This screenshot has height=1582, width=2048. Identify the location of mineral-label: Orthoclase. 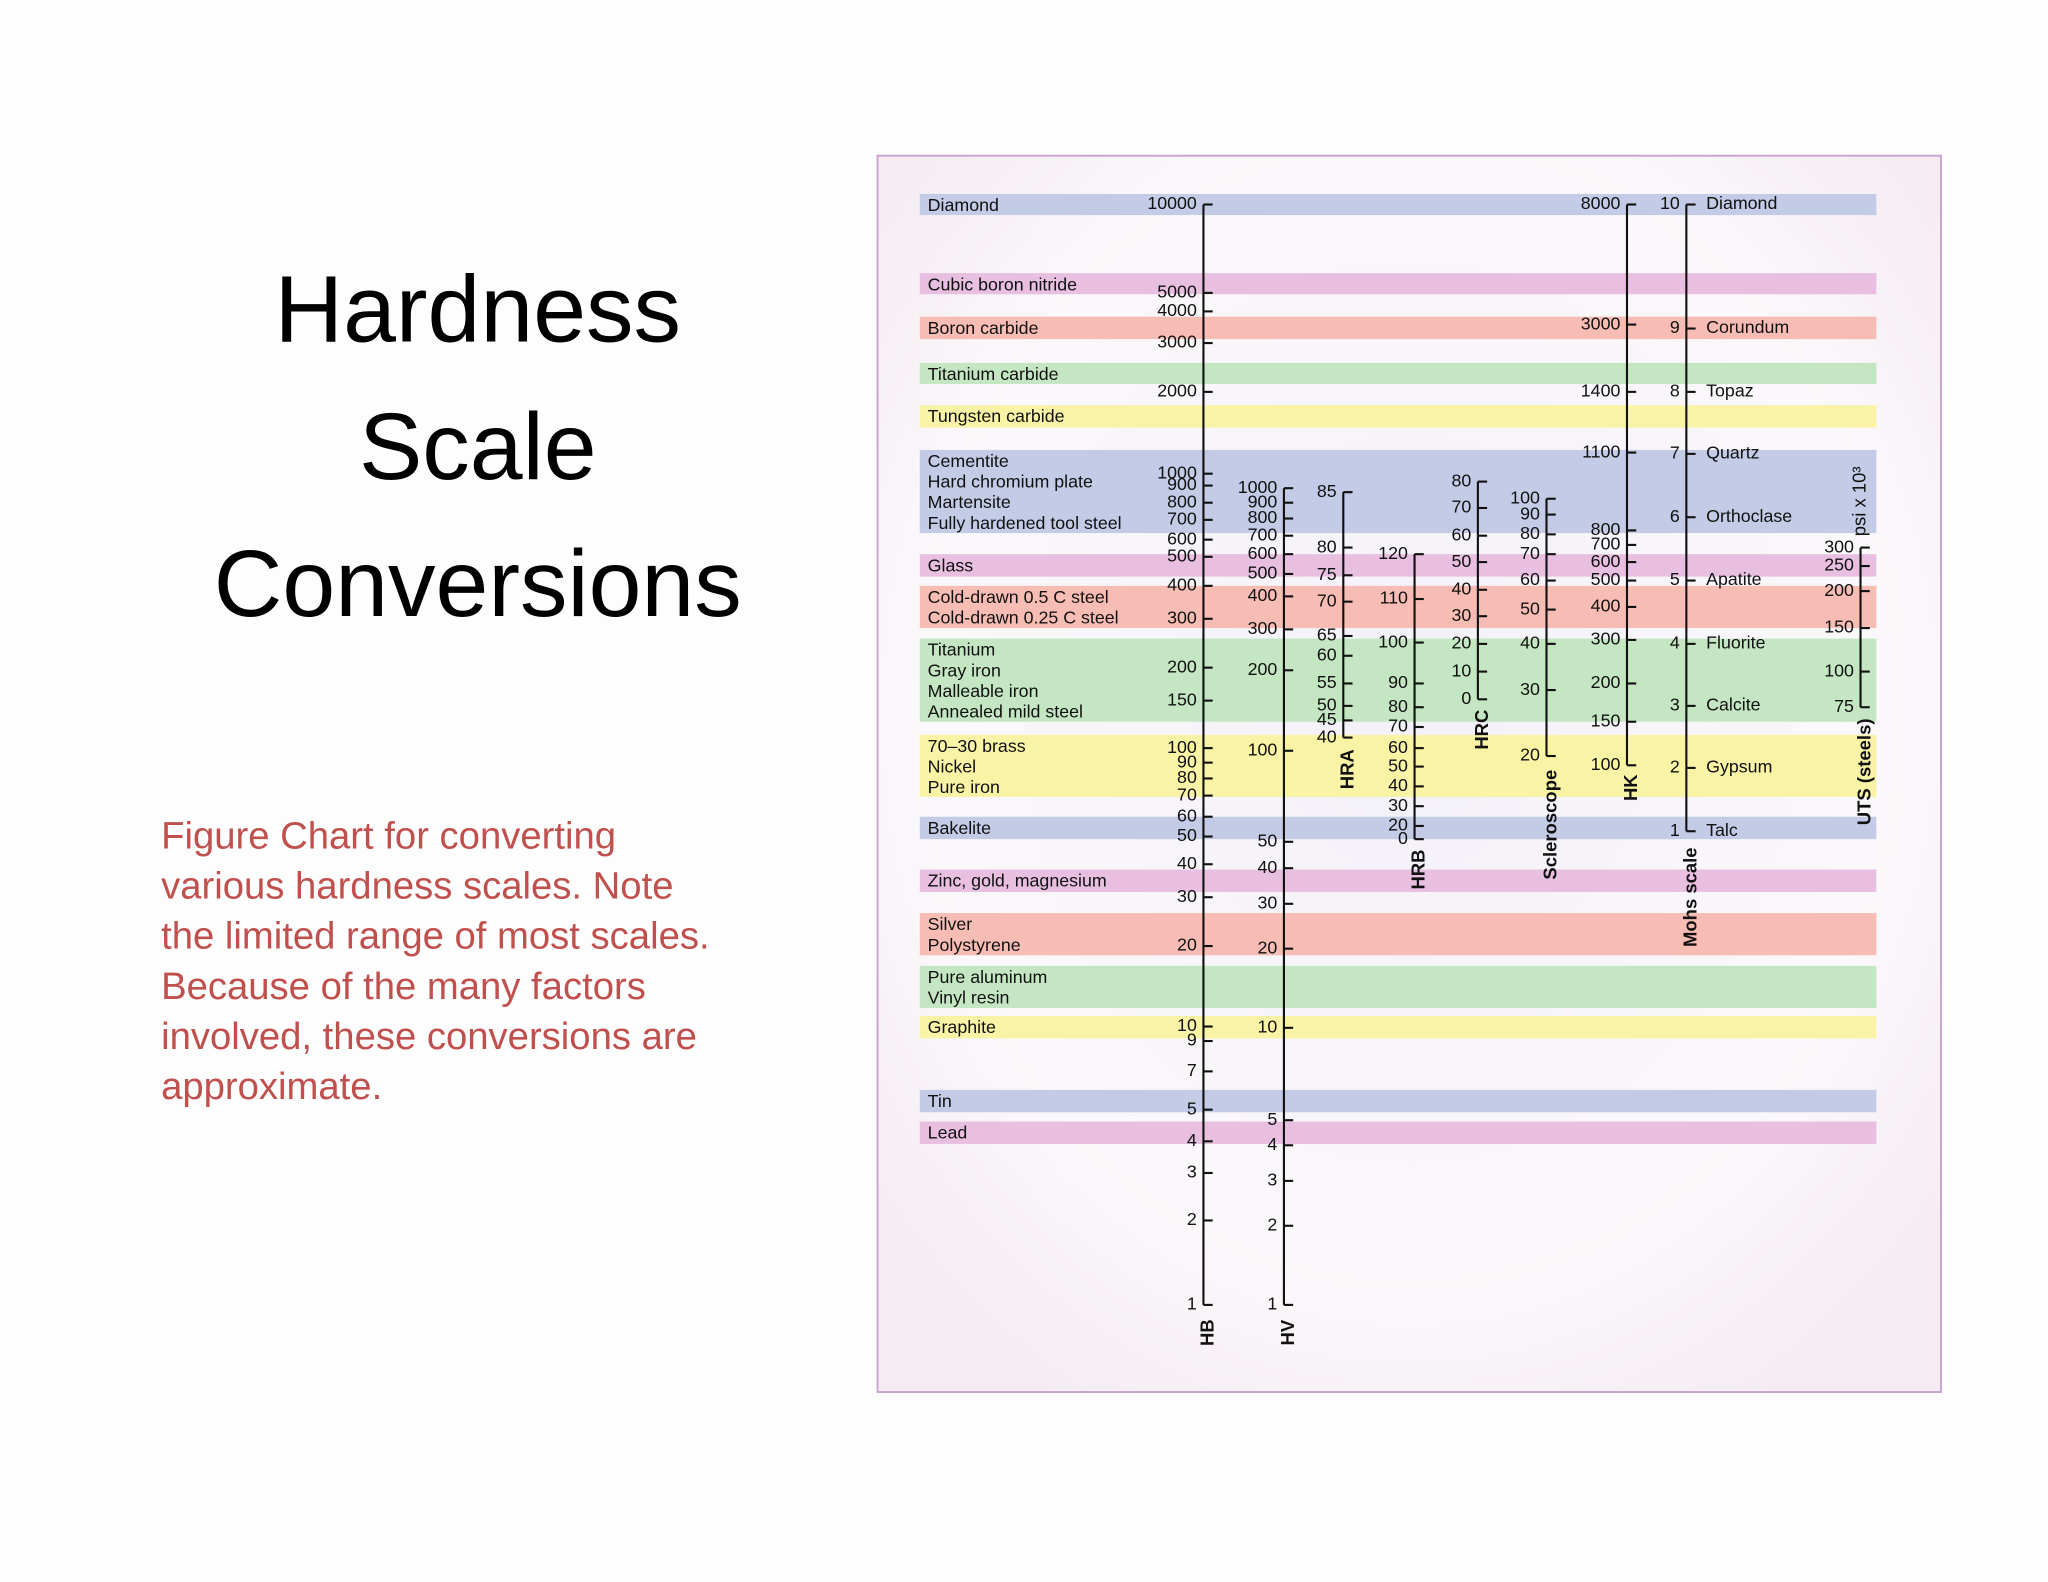
(1749, 516).